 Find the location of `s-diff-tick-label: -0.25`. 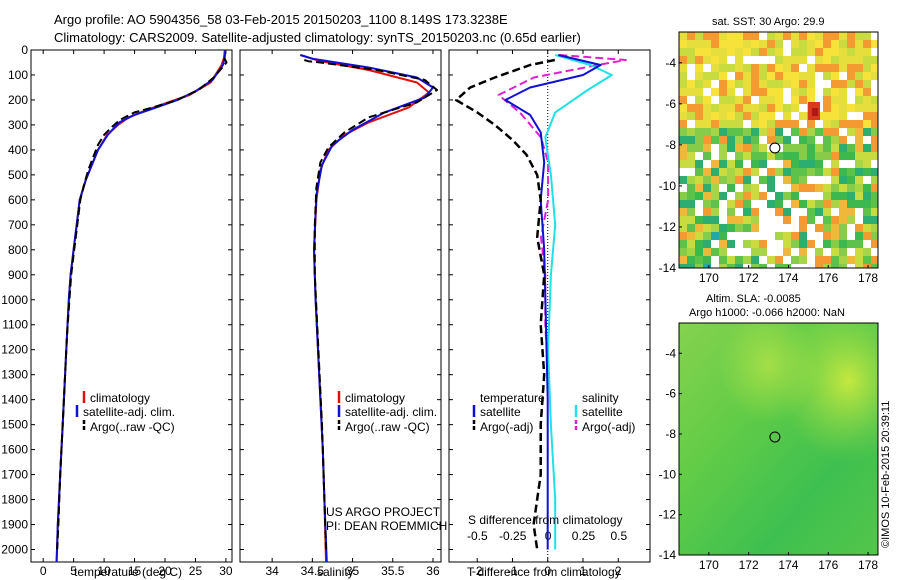

s-diff-tick-label: -0.25 is located at coordinates (513, 536).